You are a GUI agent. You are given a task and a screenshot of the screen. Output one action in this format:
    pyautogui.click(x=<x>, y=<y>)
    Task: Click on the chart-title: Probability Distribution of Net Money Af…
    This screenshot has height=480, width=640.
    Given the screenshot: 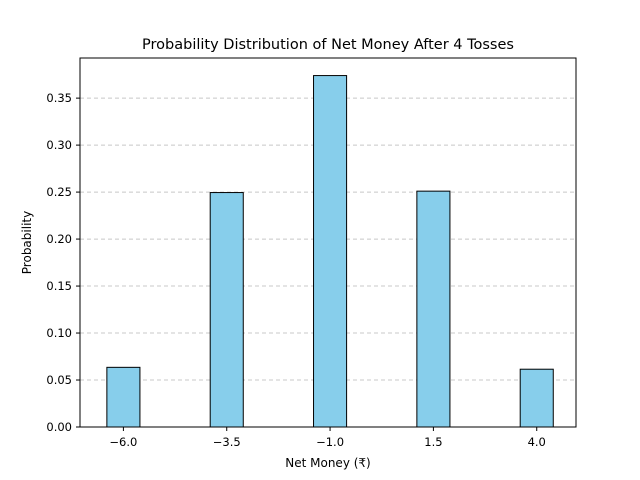 What is the action you would take?
    pyautogui.click(x=328, y=45)
    